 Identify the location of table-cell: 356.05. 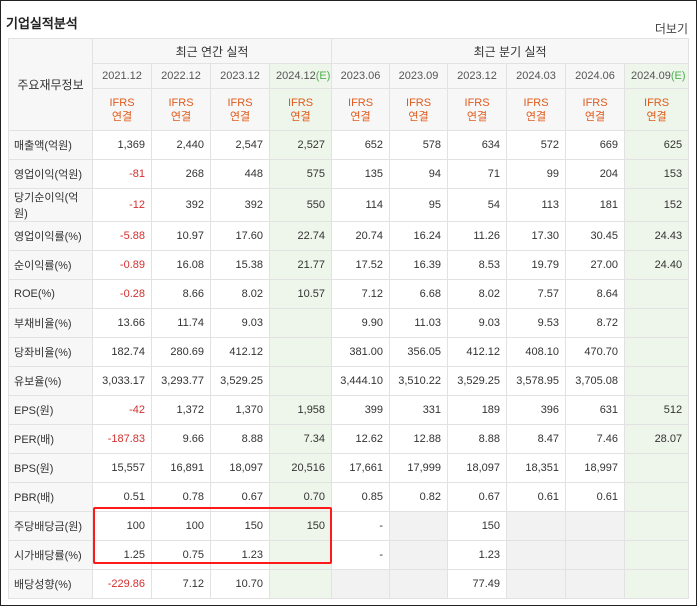
(419, 352).